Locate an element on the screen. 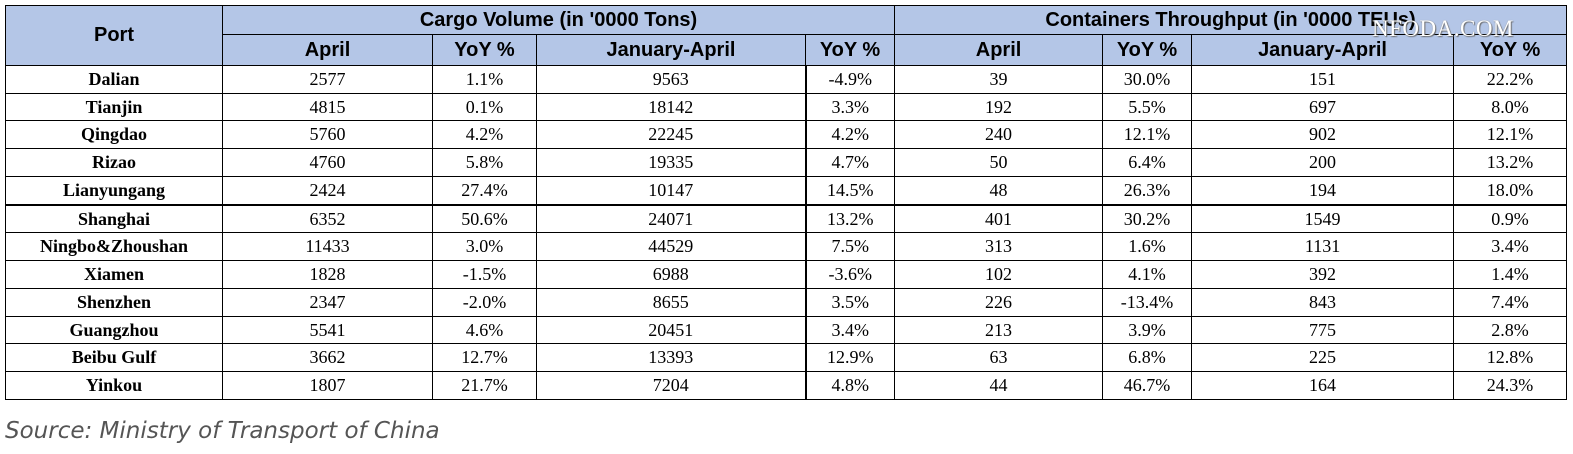 Image resolution: width=1573 pixels, height=454 pixels. value-cell: 14.5% is located at coordinates (850, 190).